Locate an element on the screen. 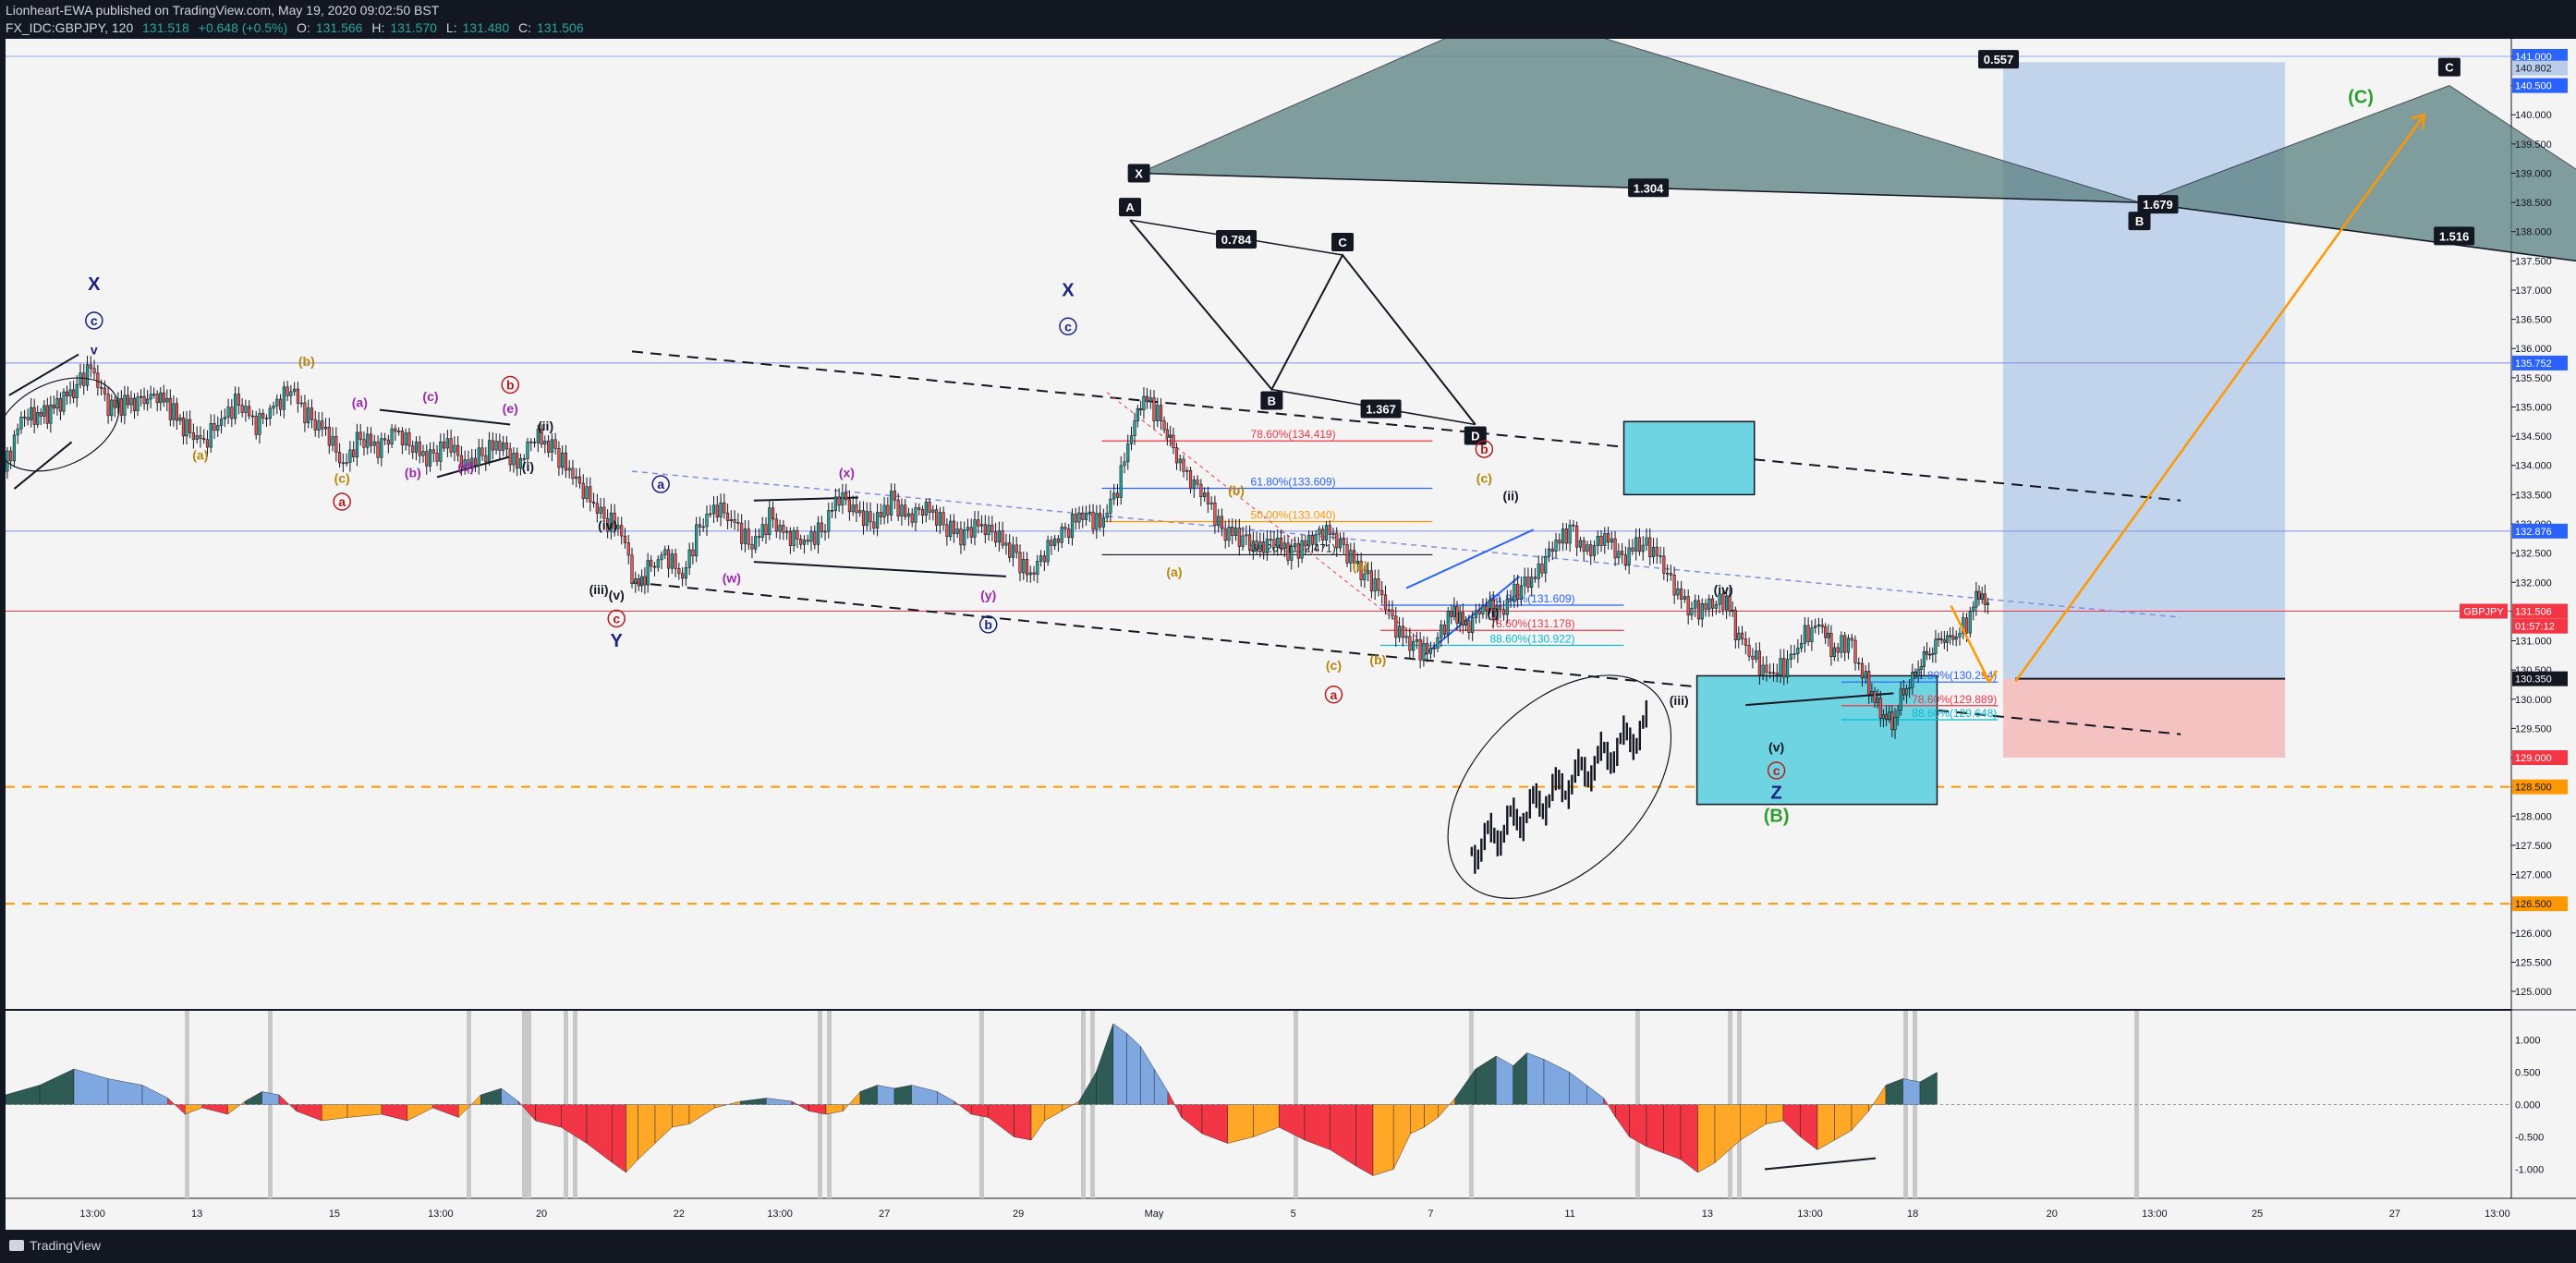 This screenshot has width=2576, height=1263. wave-label: a is located at coordinates (1334, 694).